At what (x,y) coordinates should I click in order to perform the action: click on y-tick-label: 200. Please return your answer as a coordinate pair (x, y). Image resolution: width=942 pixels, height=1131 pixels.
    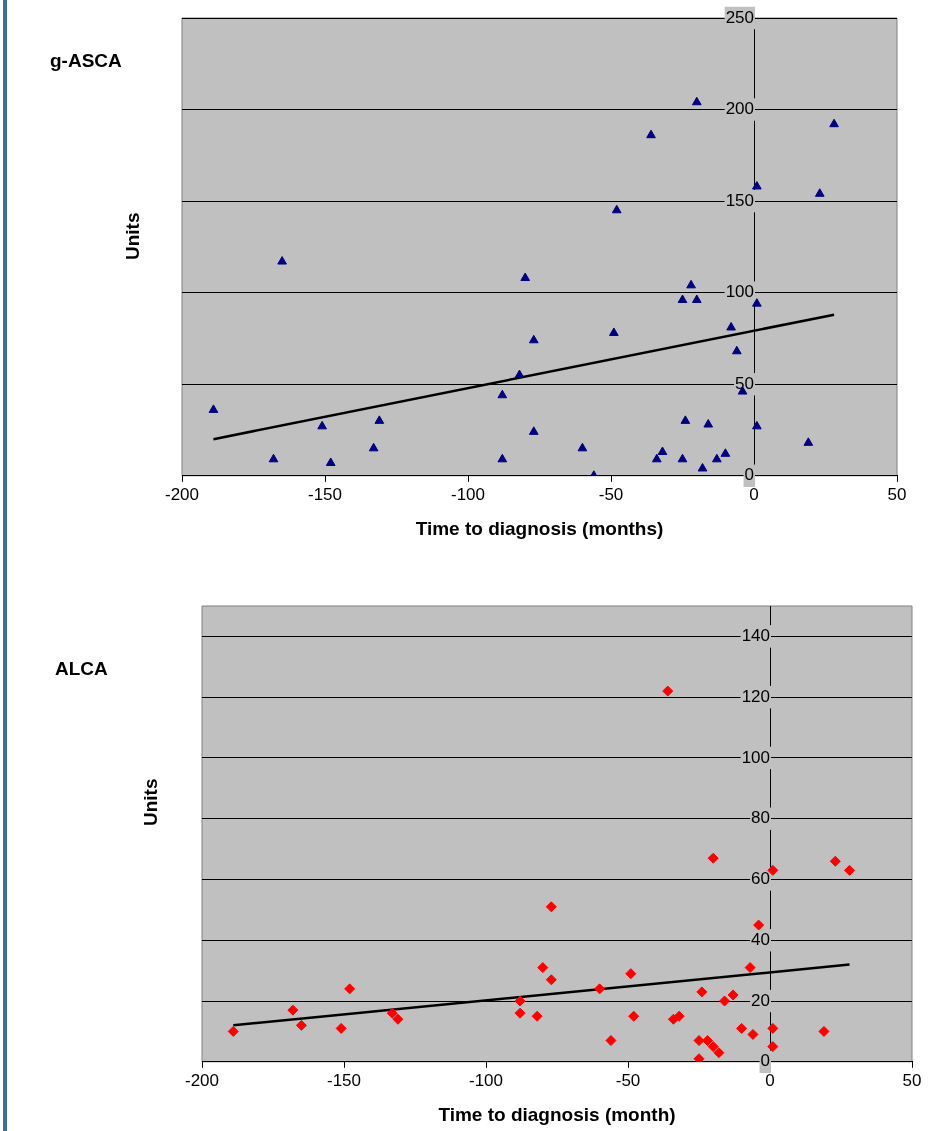
    Looking at the image, I should click on (739, 109).